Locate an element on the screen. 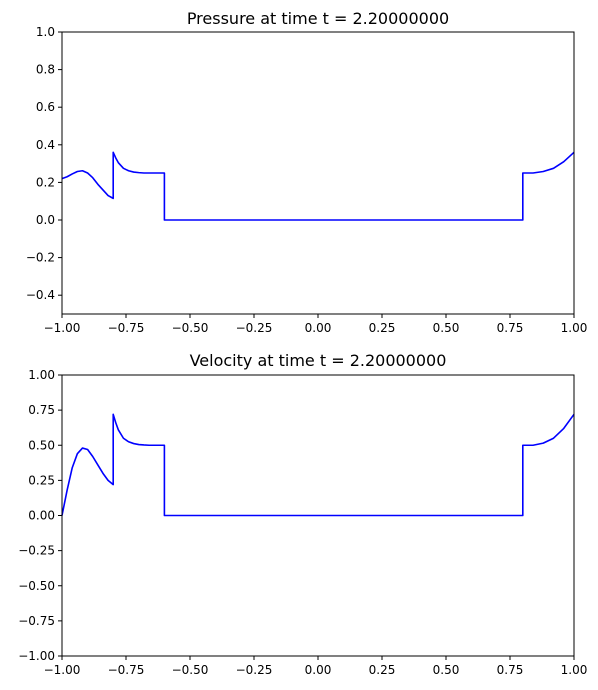  velocity-x-tick-label: 0.50 is located at coordinates (446, 670).